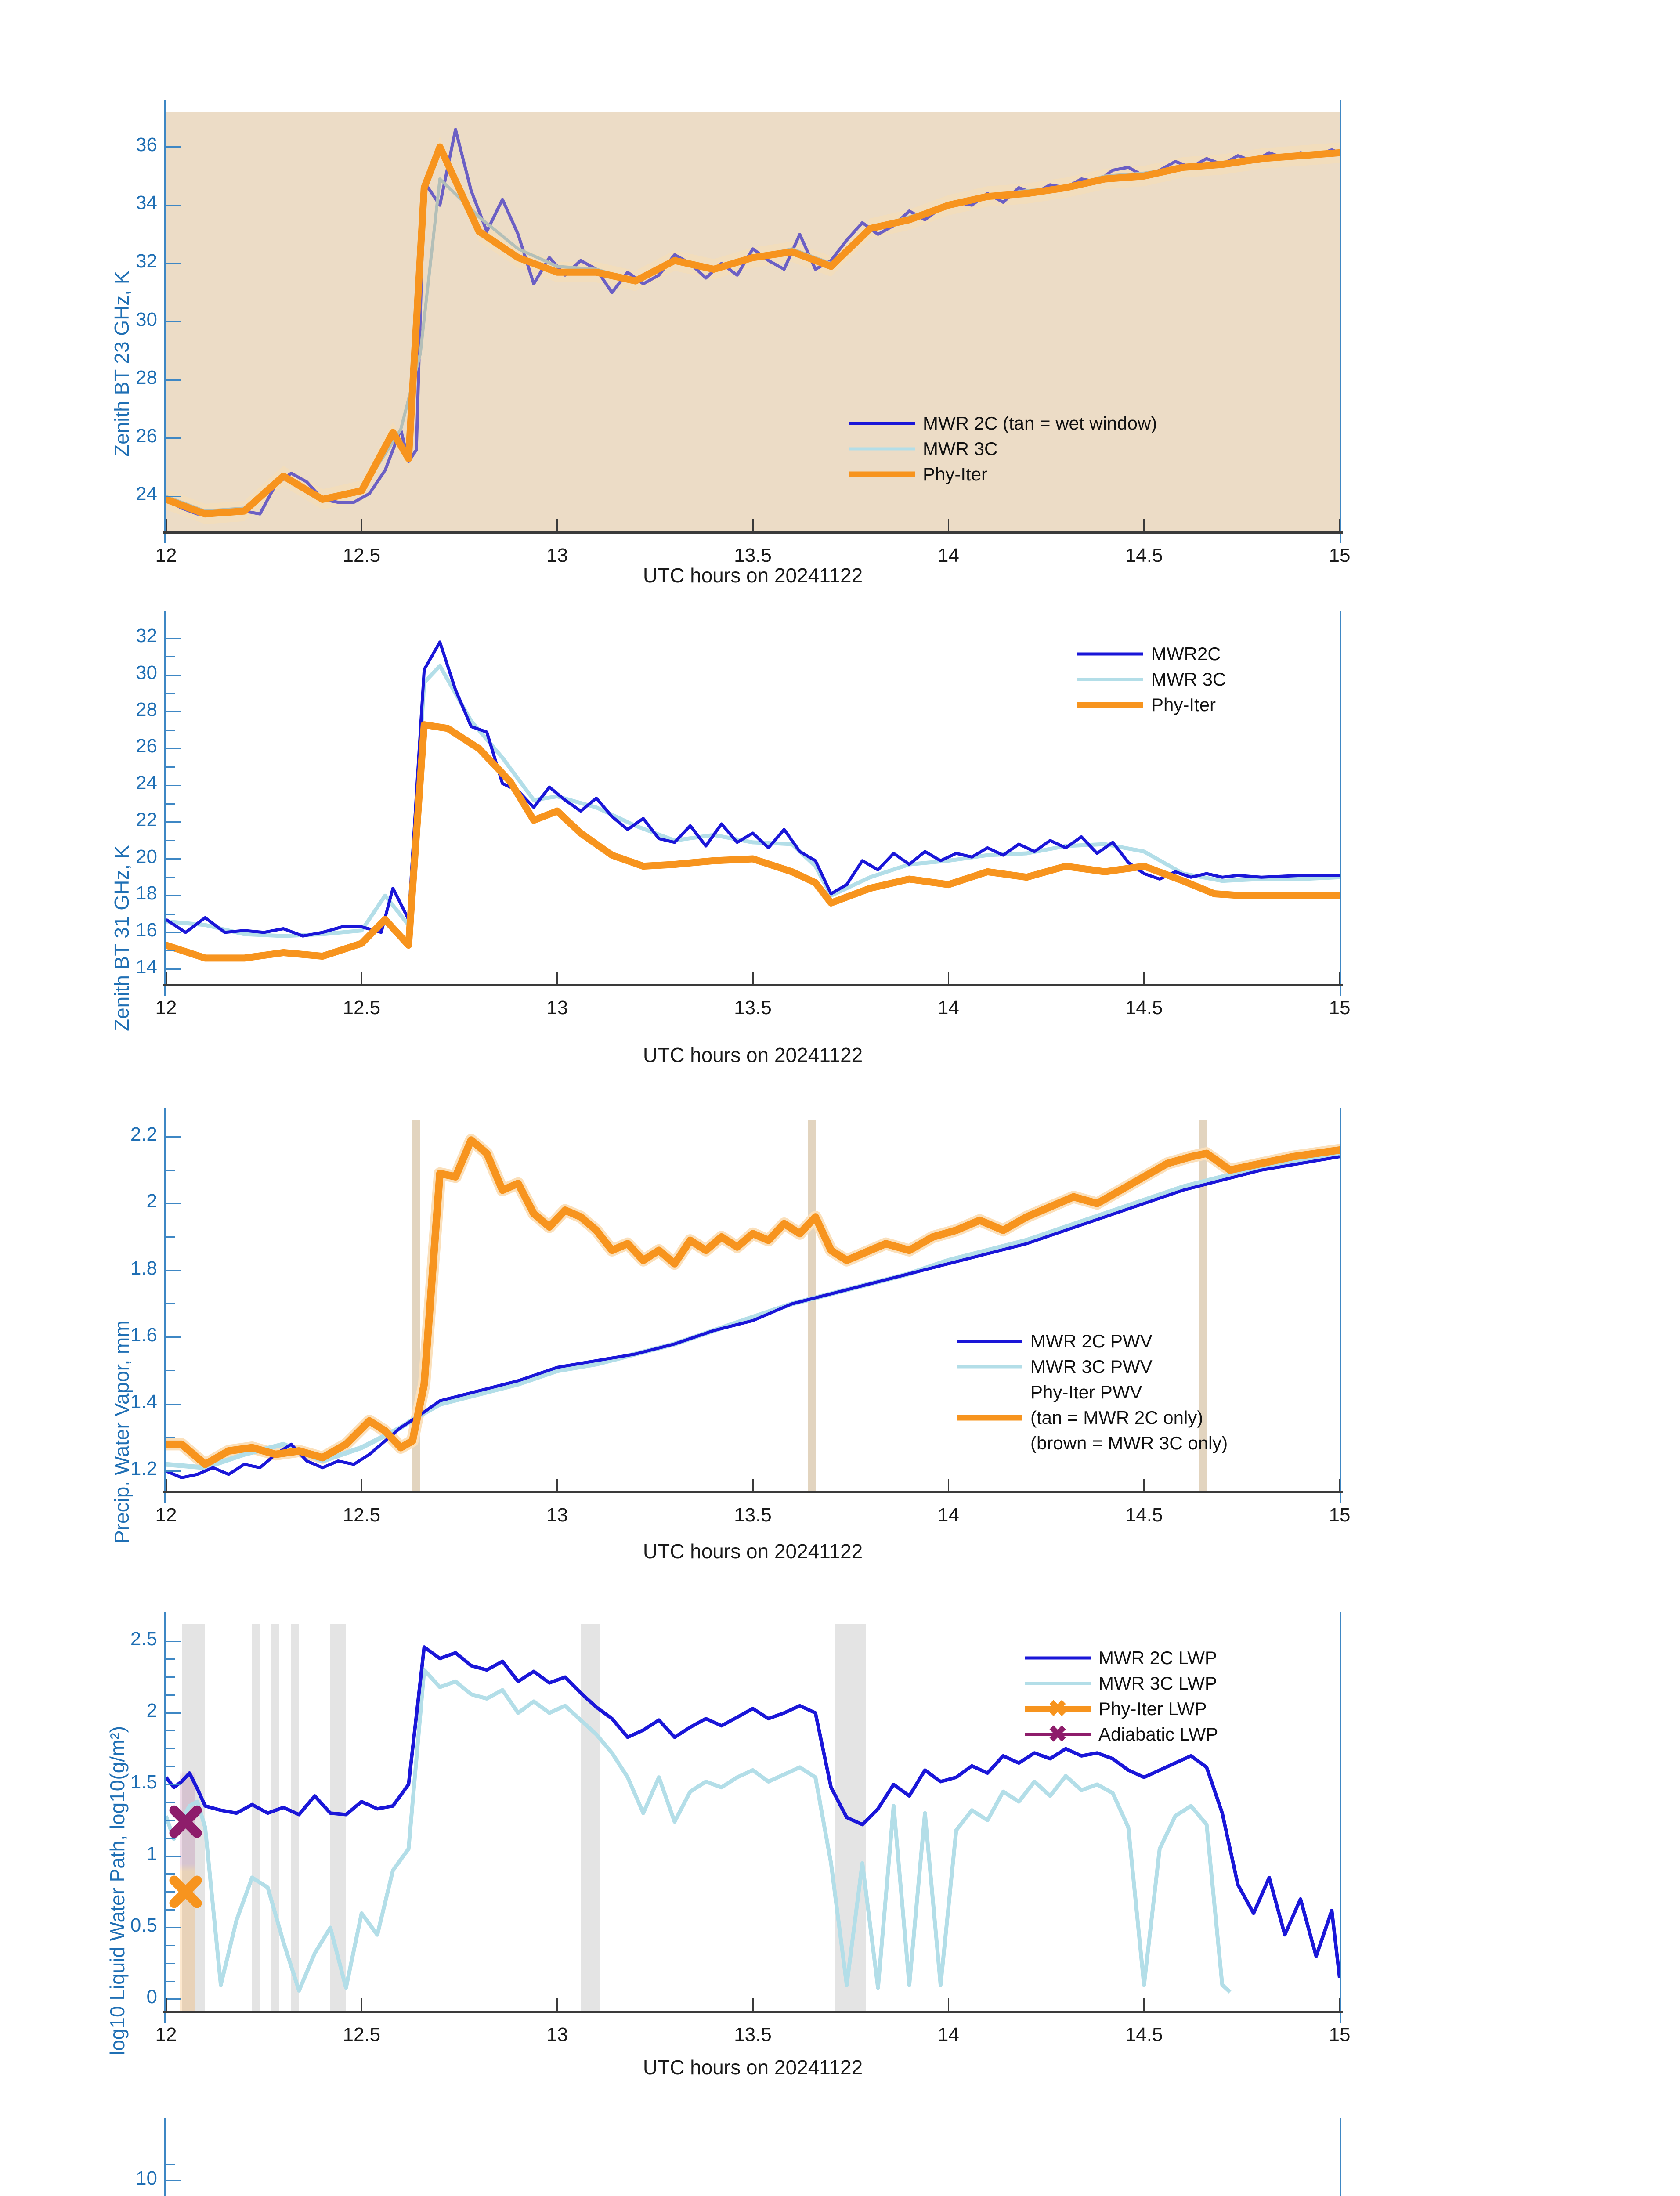 The image size is (1680, 2196). What do you see at coordinates (143, 1639) in the screenshot?
I see `y-tick-label: 2.5` at bounding box center [143, 1639].